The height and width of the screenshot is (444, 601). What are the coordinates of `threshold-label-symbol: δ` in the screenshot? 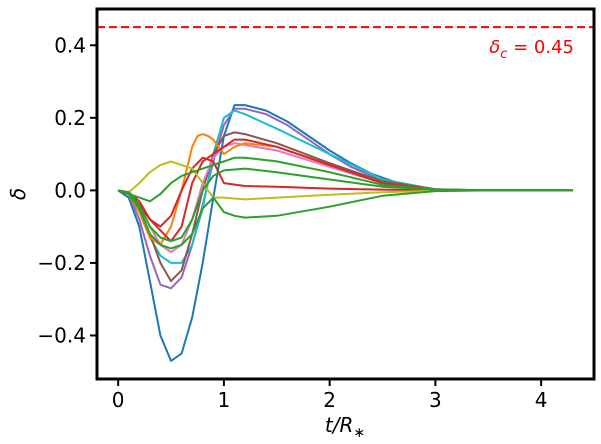 It's located at (494, 47).